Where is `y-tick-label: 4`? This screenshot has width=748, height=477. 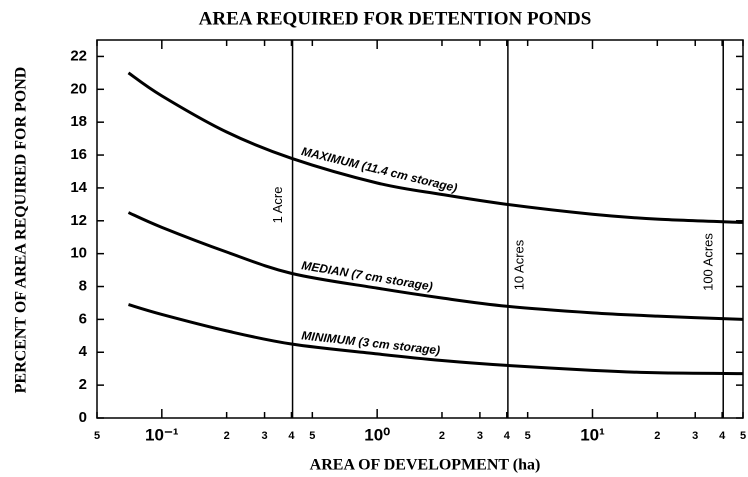 y-tick-label: 4 is located at coordinates (83, 351).